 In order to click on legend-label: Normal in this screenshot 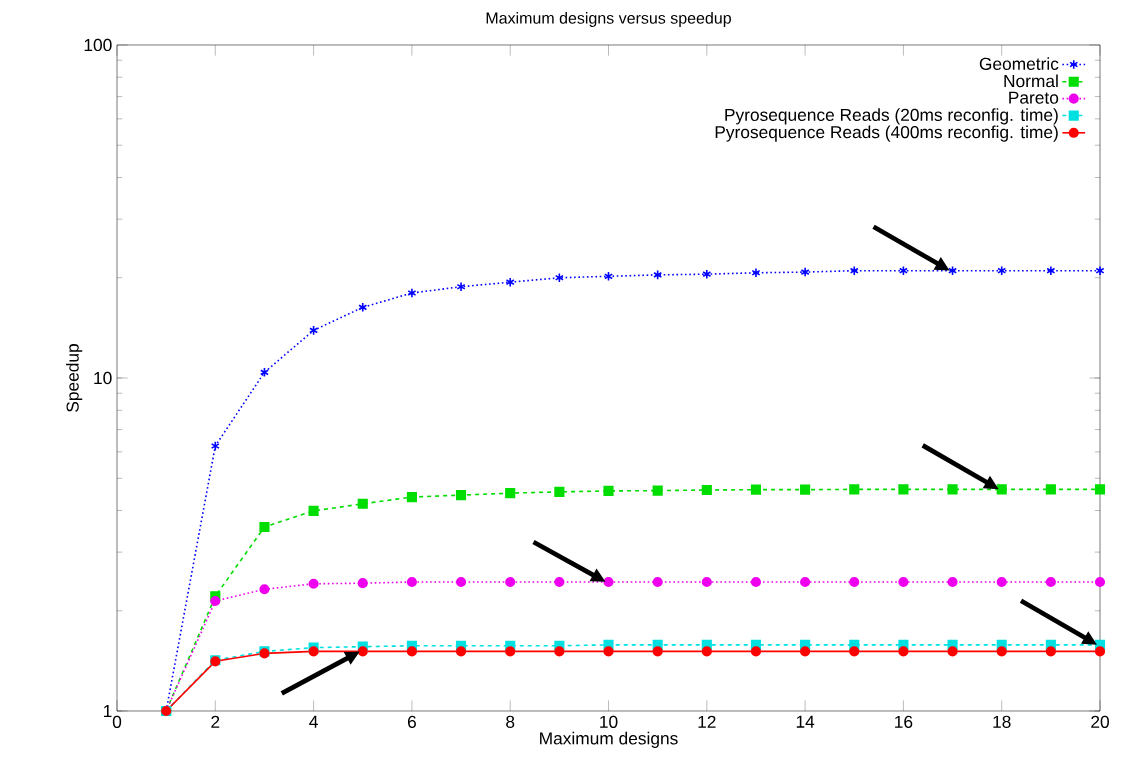, I will do `click(1031, 81)`.